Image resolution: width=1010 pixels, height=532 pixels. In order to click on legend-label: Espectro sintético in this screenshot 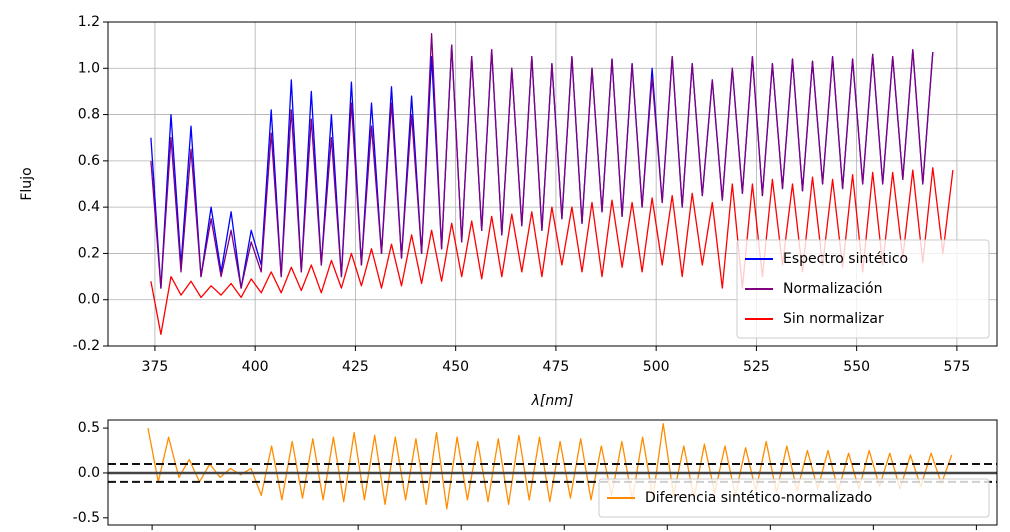, I will do `click(845, 259)`.